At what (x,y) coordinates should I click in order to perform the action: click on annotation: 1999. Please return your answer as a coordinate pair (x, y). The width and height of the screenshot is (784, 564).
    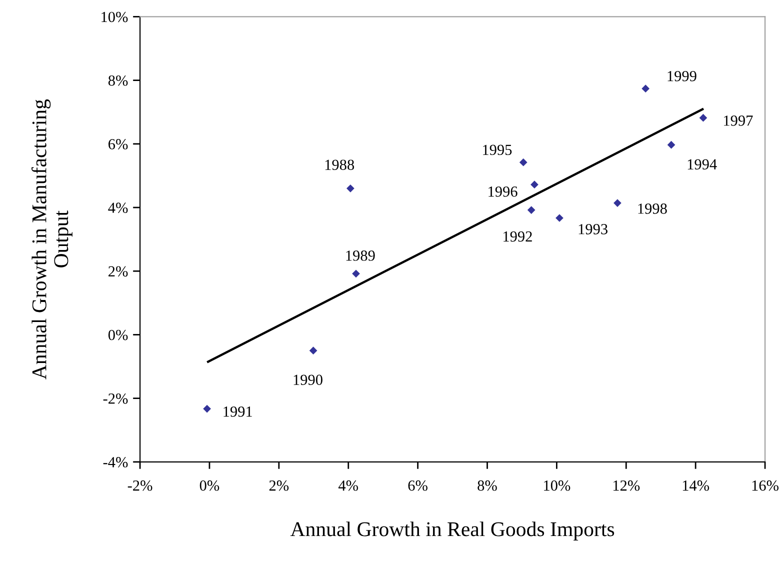
    Looking at the image, I should click on (682, 76).